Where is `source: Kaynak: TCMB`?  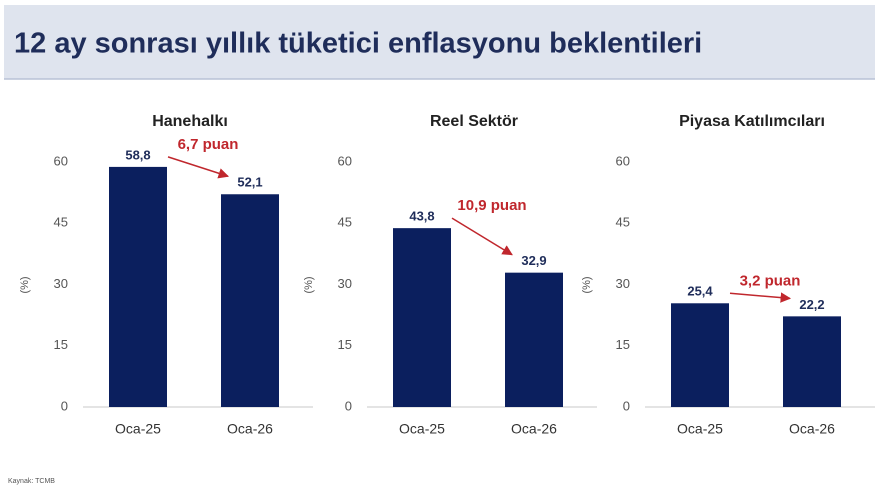 source: Kaynak: TCMB is located at coordinates (31, 481).